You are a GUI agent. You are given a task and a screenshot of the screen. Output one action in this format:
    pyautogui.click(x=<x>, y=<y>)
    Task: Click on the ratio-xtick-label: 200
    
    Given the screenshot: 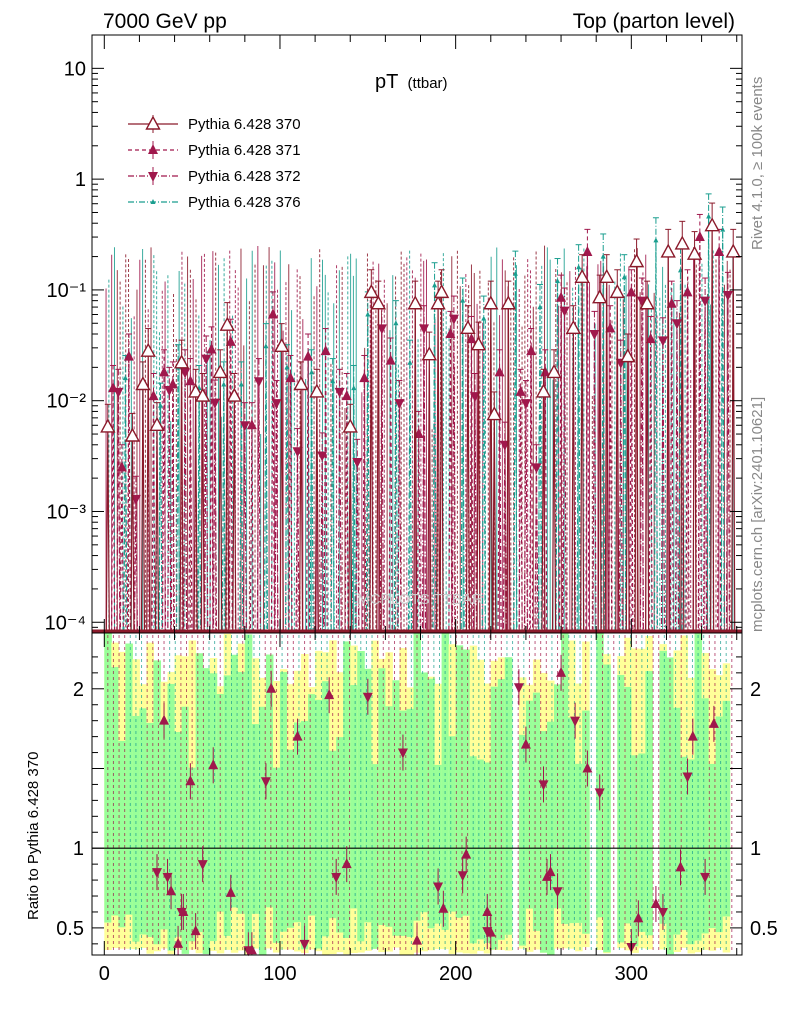 What is the action you would take?
    pyautogui.click(x=455, y=974)
    